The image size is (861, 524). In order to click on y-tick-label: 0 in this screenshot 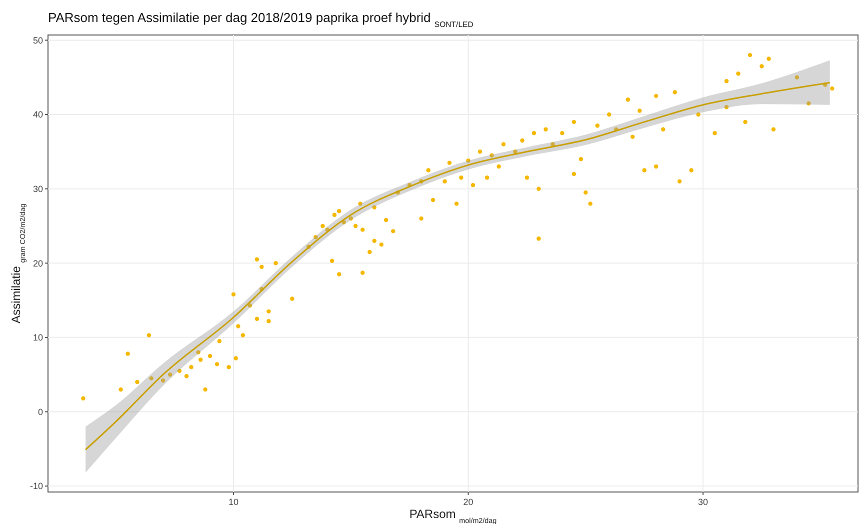, I will do `click(40, 411)`.